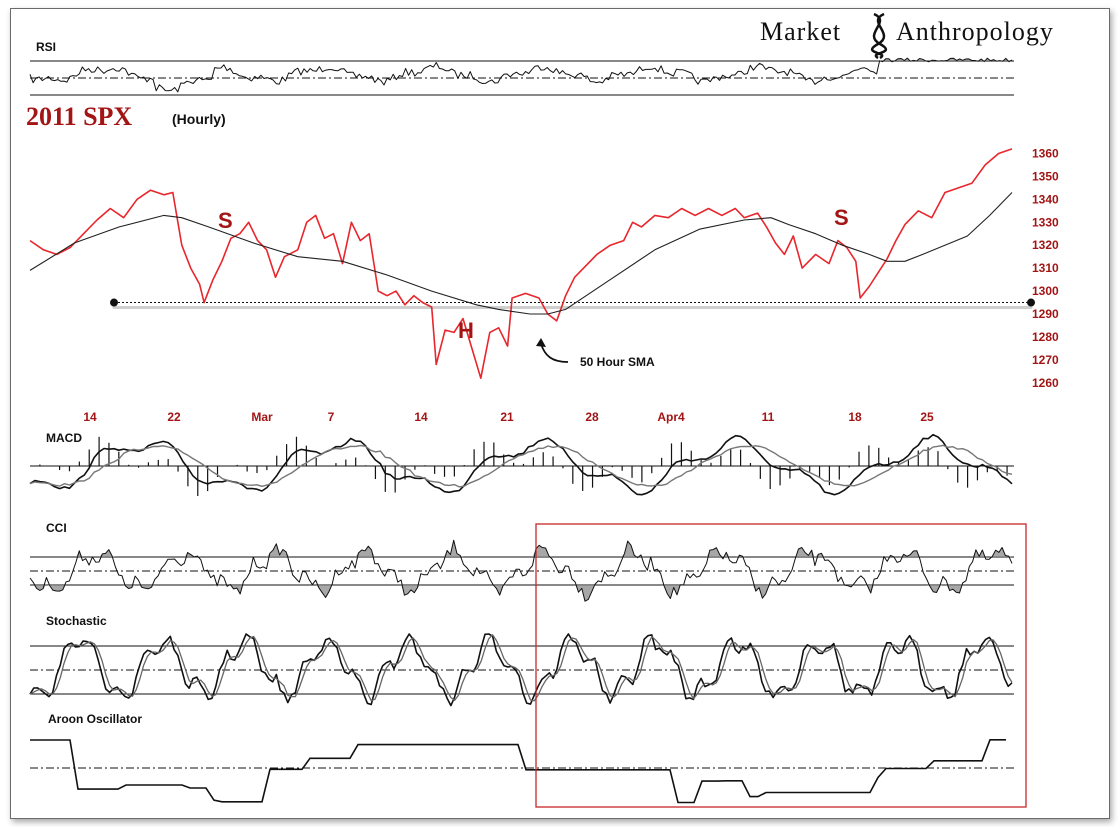 The width and height of the screenshot is (1119, 827). I want to click on y-tick-label: 1290, so click(1045, 314).